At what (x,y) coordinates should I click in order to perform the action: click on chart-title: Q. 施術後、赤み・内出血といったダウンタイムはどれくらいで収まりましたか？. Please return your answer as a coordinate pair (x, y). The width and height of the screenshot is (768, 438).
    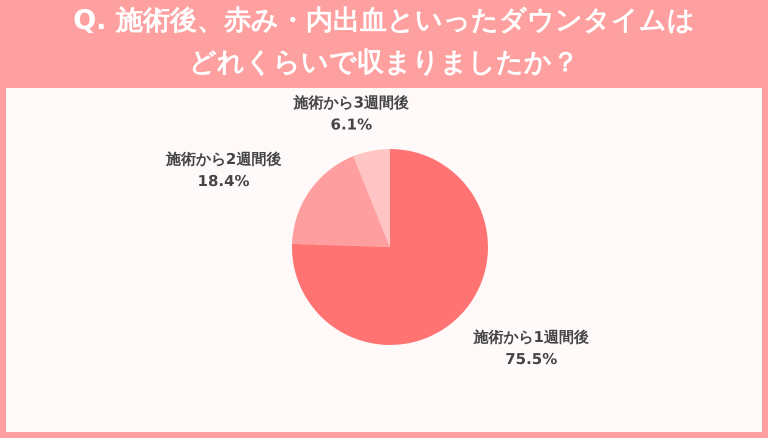
    Looking at the image, I should click on (384, 42).